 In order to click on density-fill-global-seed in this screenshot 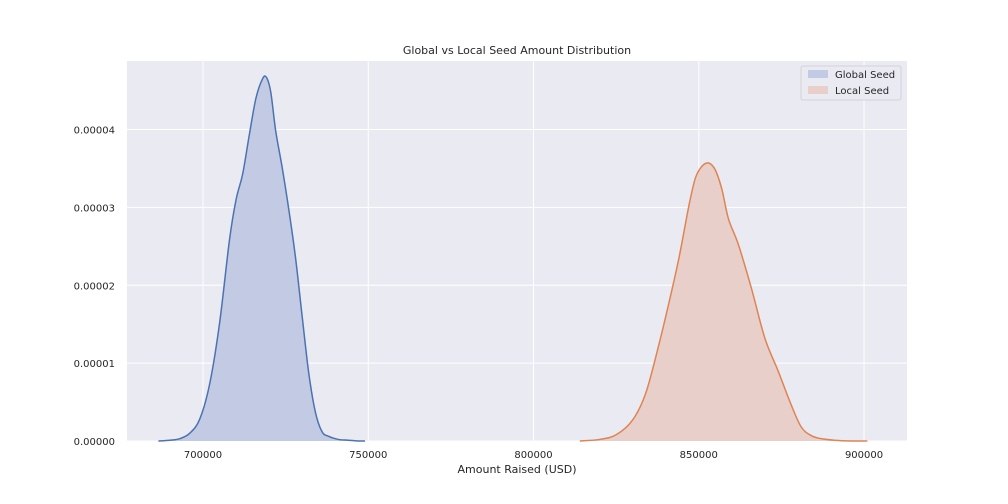, I will do `click(261, 258)`.